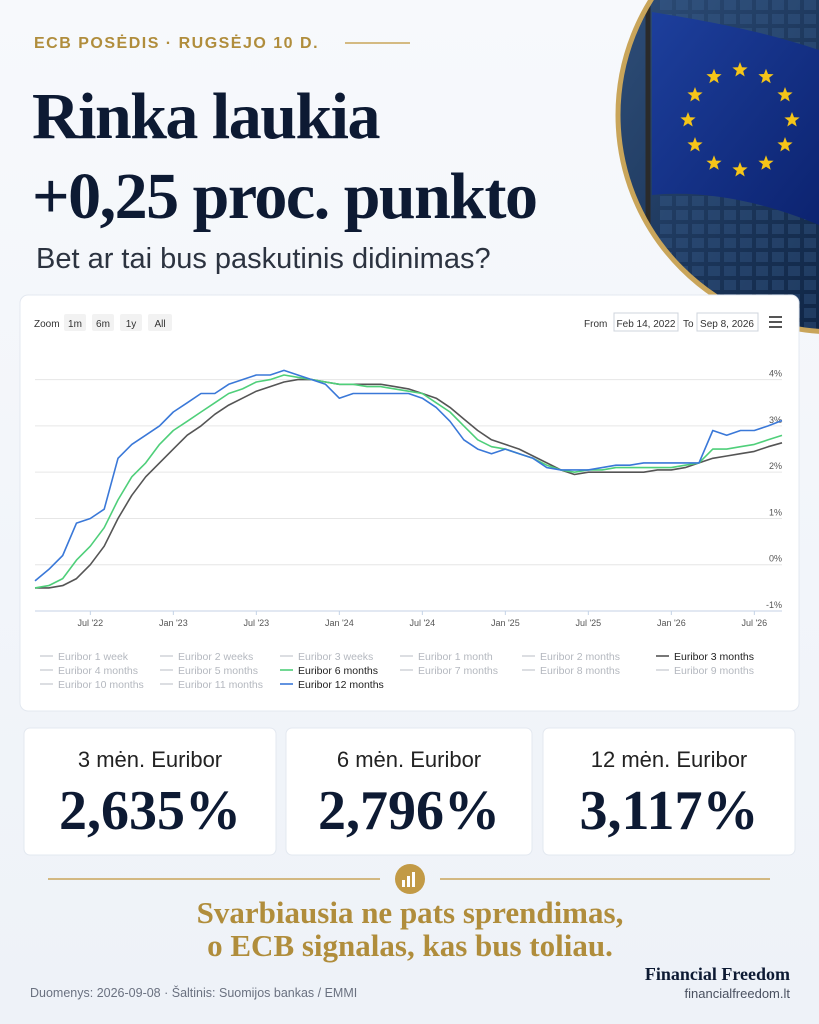 The image size is (819, 1024). What do you see at coordinates (93, 657) in the screenshot?
I see `legend-label: Euribor 1 week` at bounding box center [93, 657].